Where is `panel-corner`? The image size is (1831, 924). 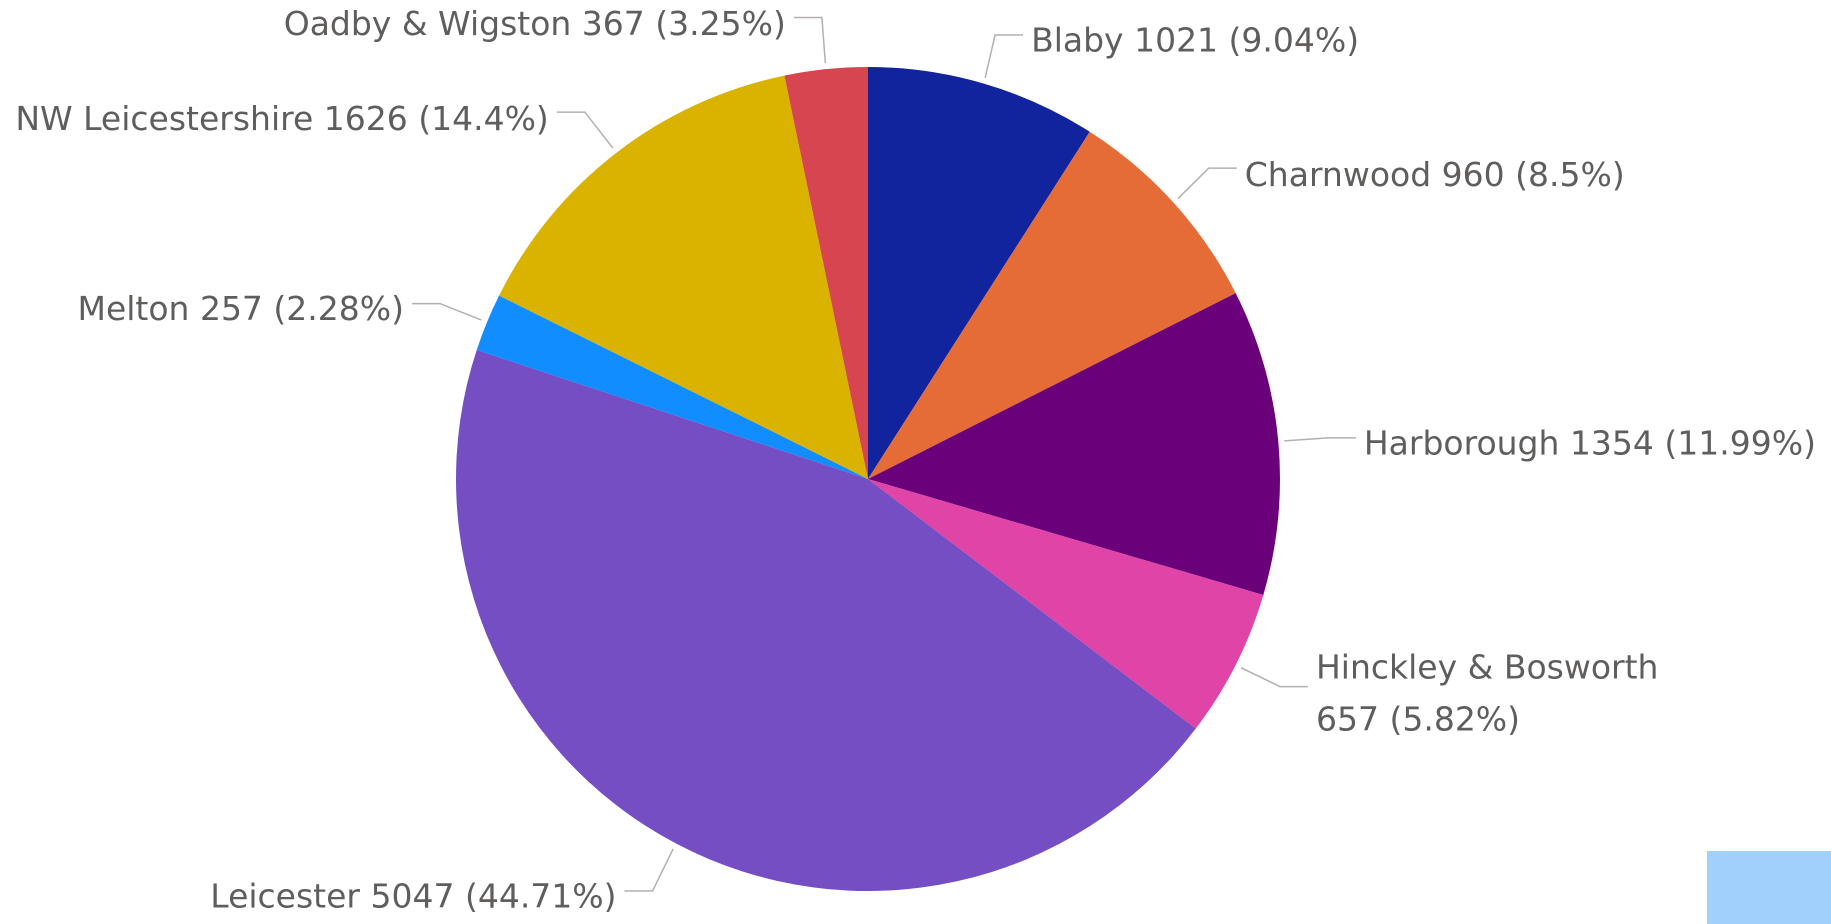 panel-corner is located at coordinates (1769, 887).